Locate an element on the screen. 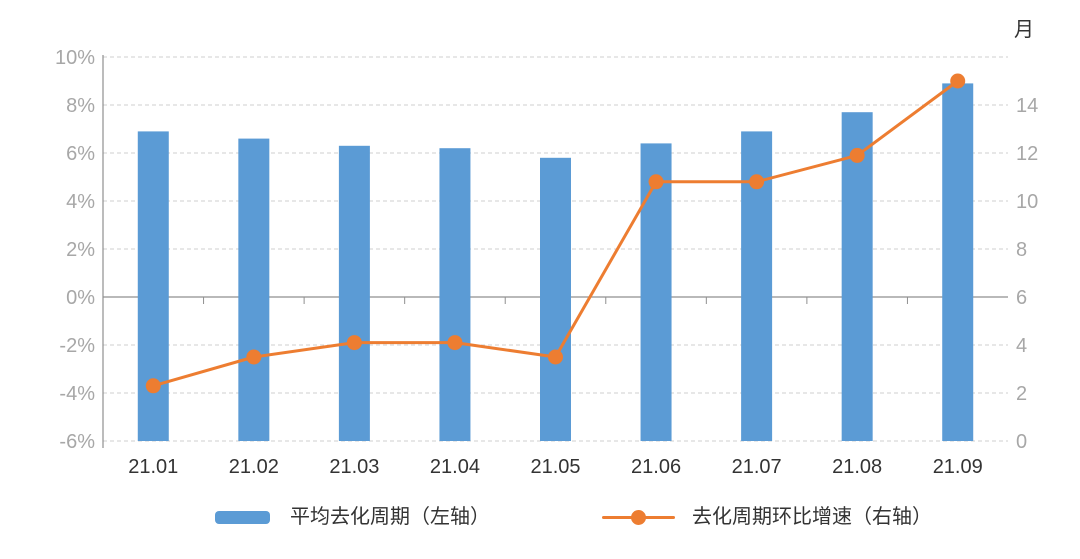 The width and height of the screenshot is (1080, 559). legend-item-line-series: 去化周期环比增速（右轴） is located at coordinates (767, 517).